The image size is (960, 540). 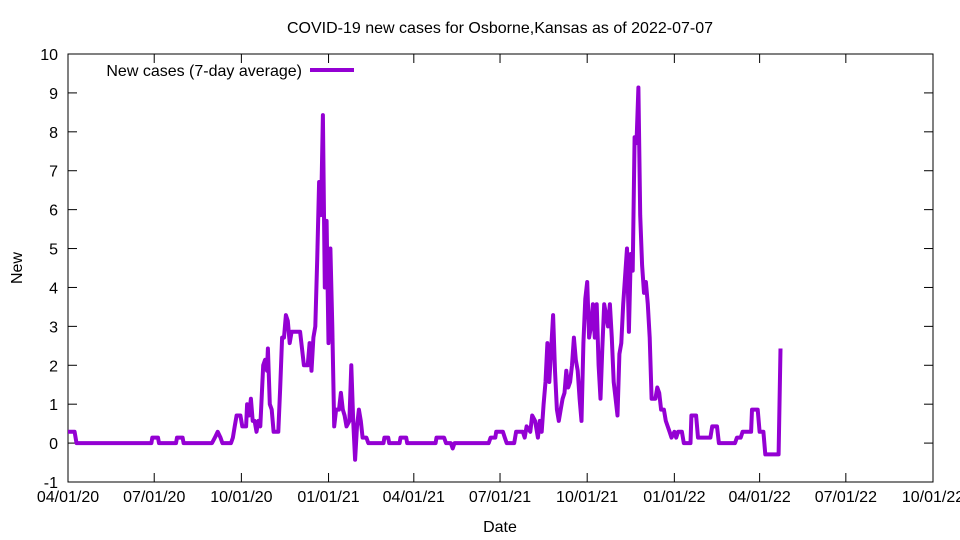 What do you see at coordinates (53, 133) in the screenshot?
I see `y-tick-label: 8` at bounding box center [53, 133].